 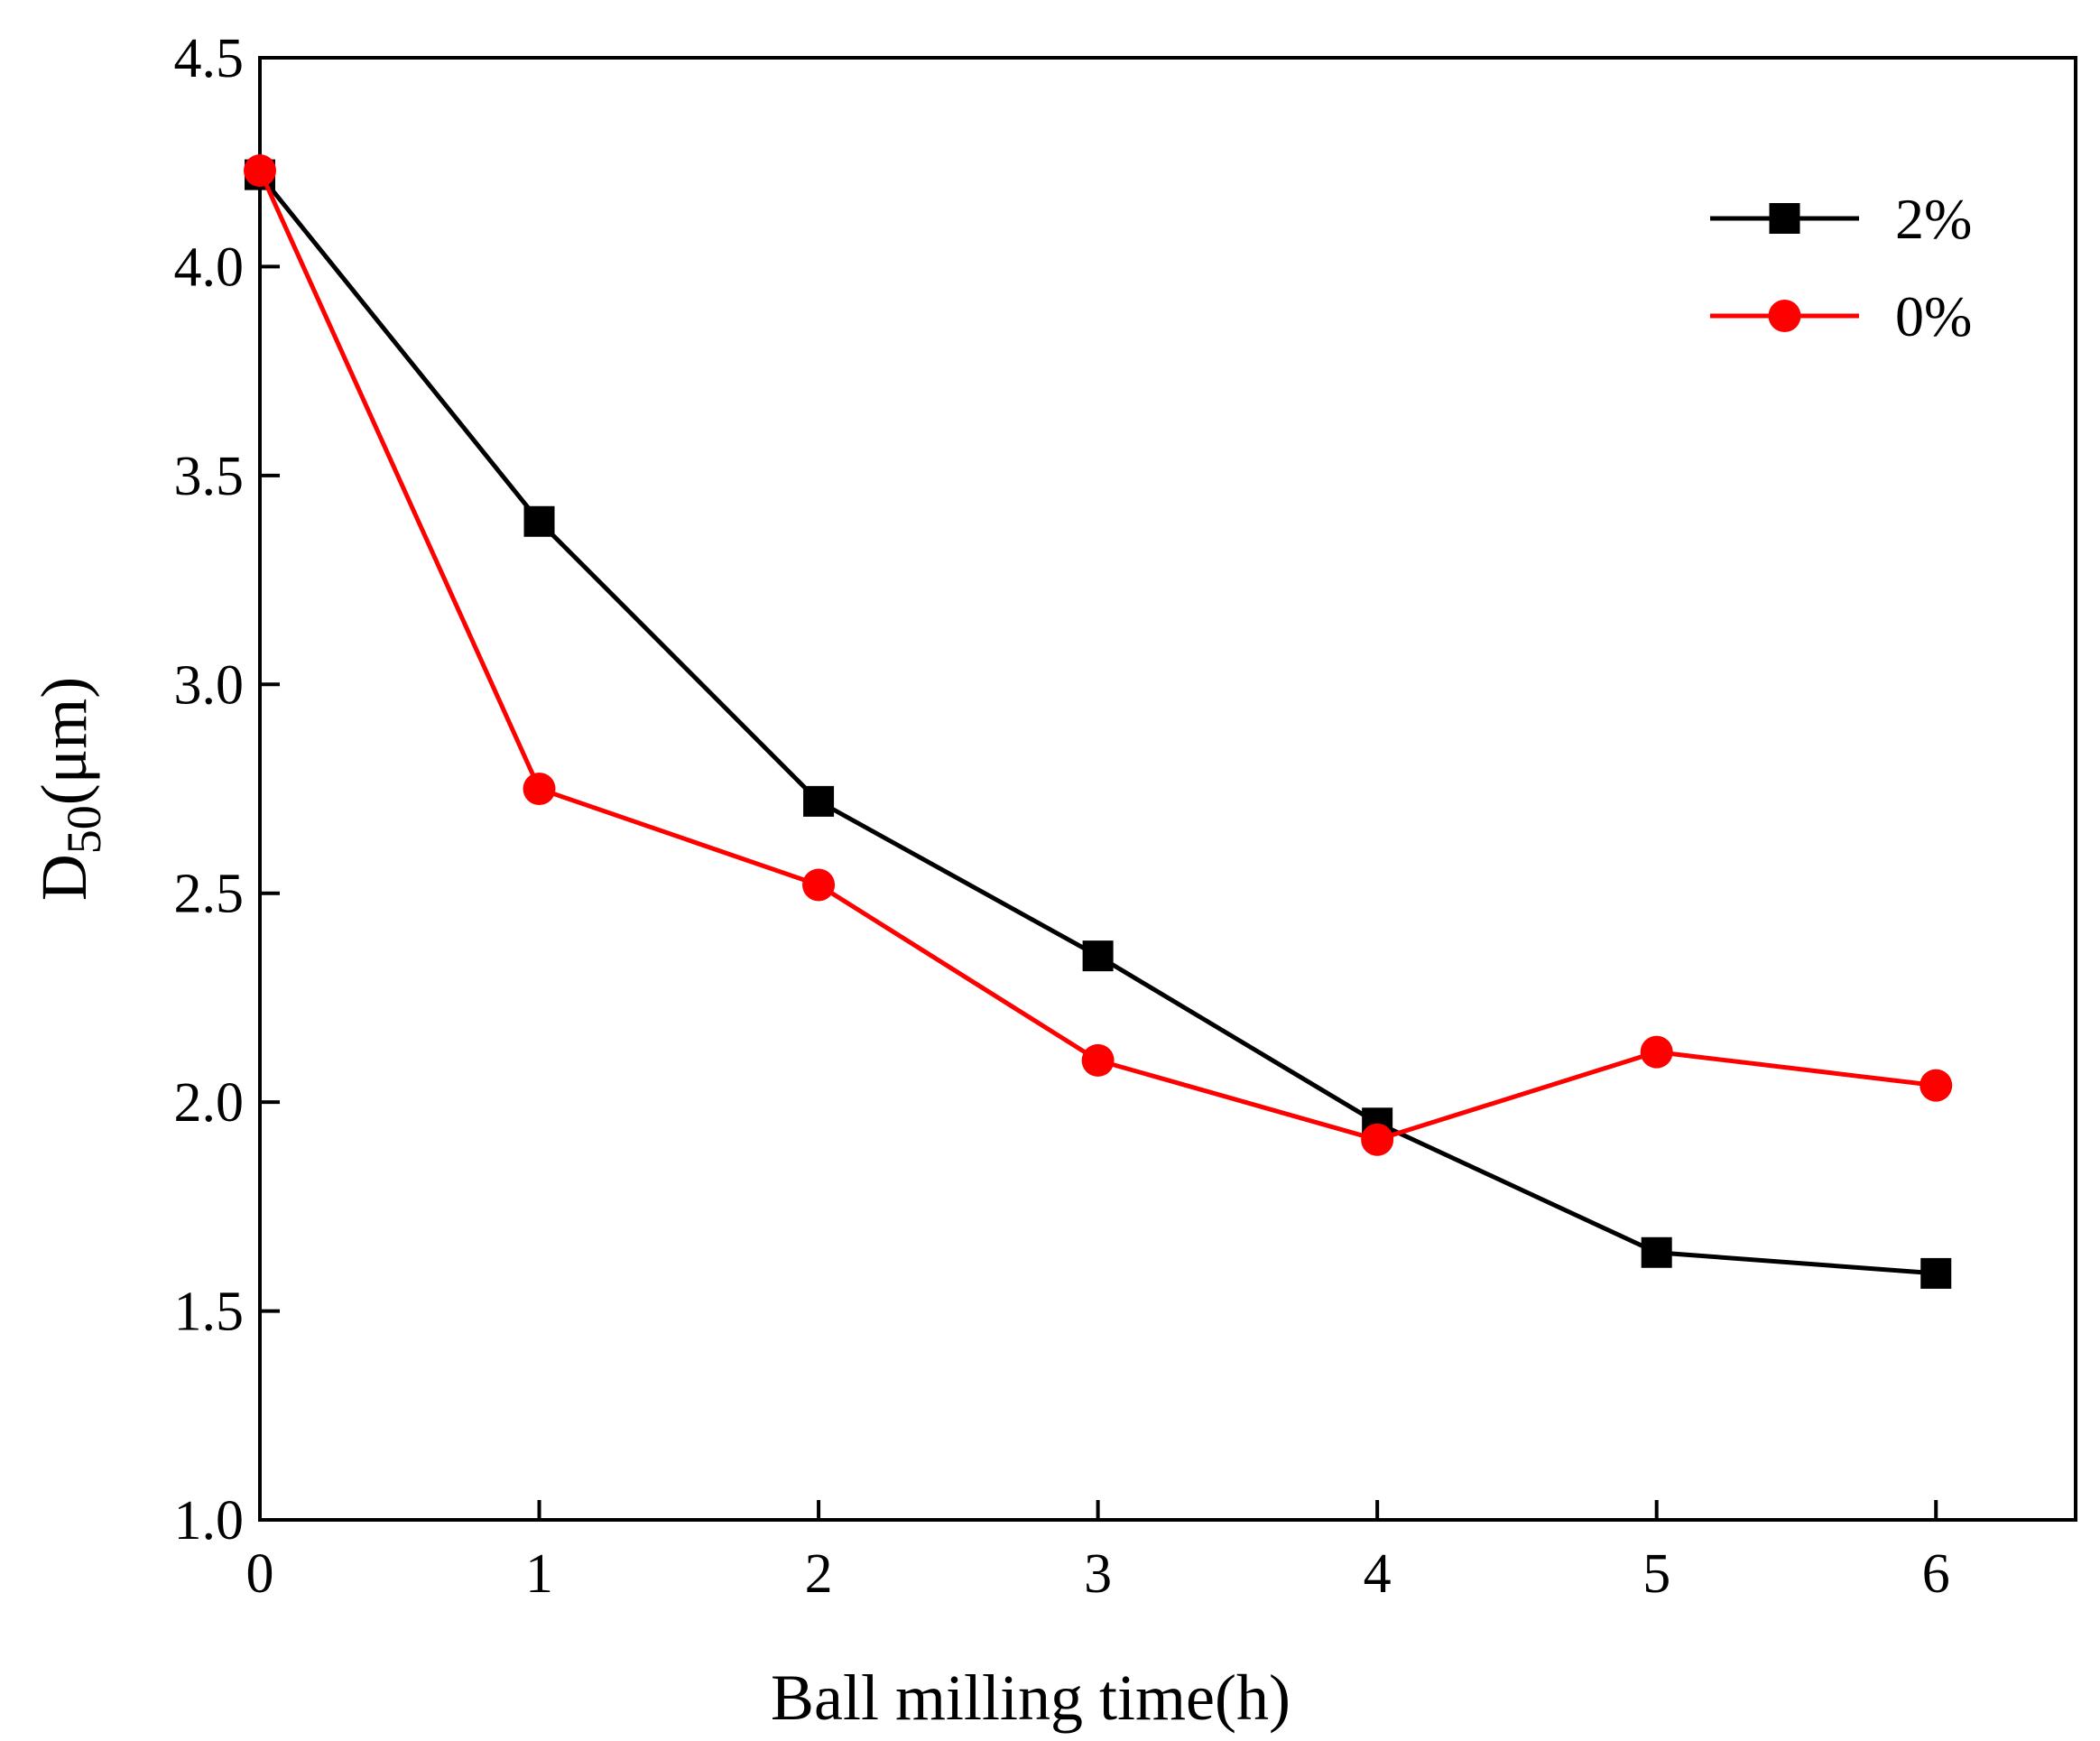 I want to click on legend-label-0pct: 0%, so click(x=1933, y=316).